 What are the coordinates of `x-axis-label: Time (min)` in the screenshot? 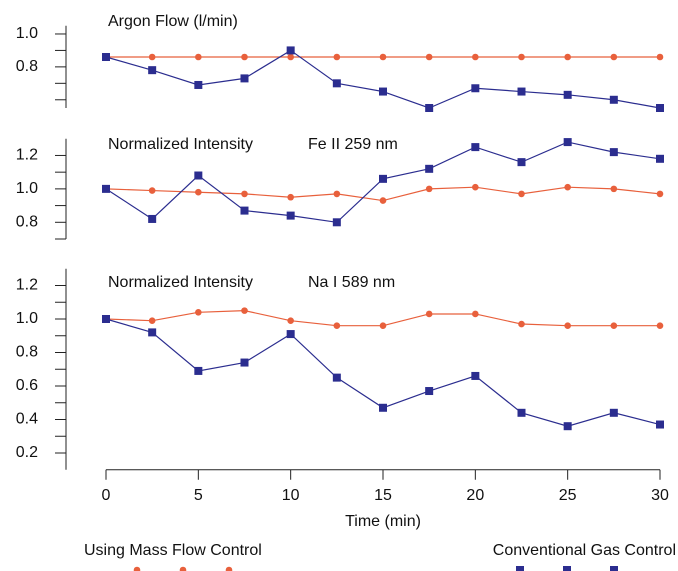 It's located at (383, 521).